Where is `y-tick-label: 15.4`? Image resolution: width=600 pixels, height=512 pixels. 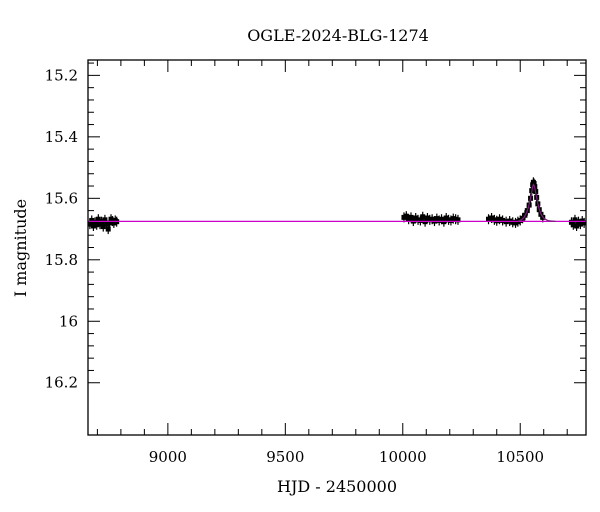 y-tick-label: 15.4 is located at coordinates (61, 137).